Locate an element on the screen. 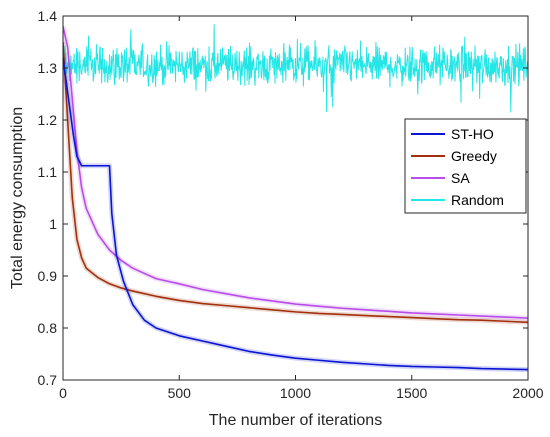  x-axis-title: The number of iterations is located at coordinates (295, 420).